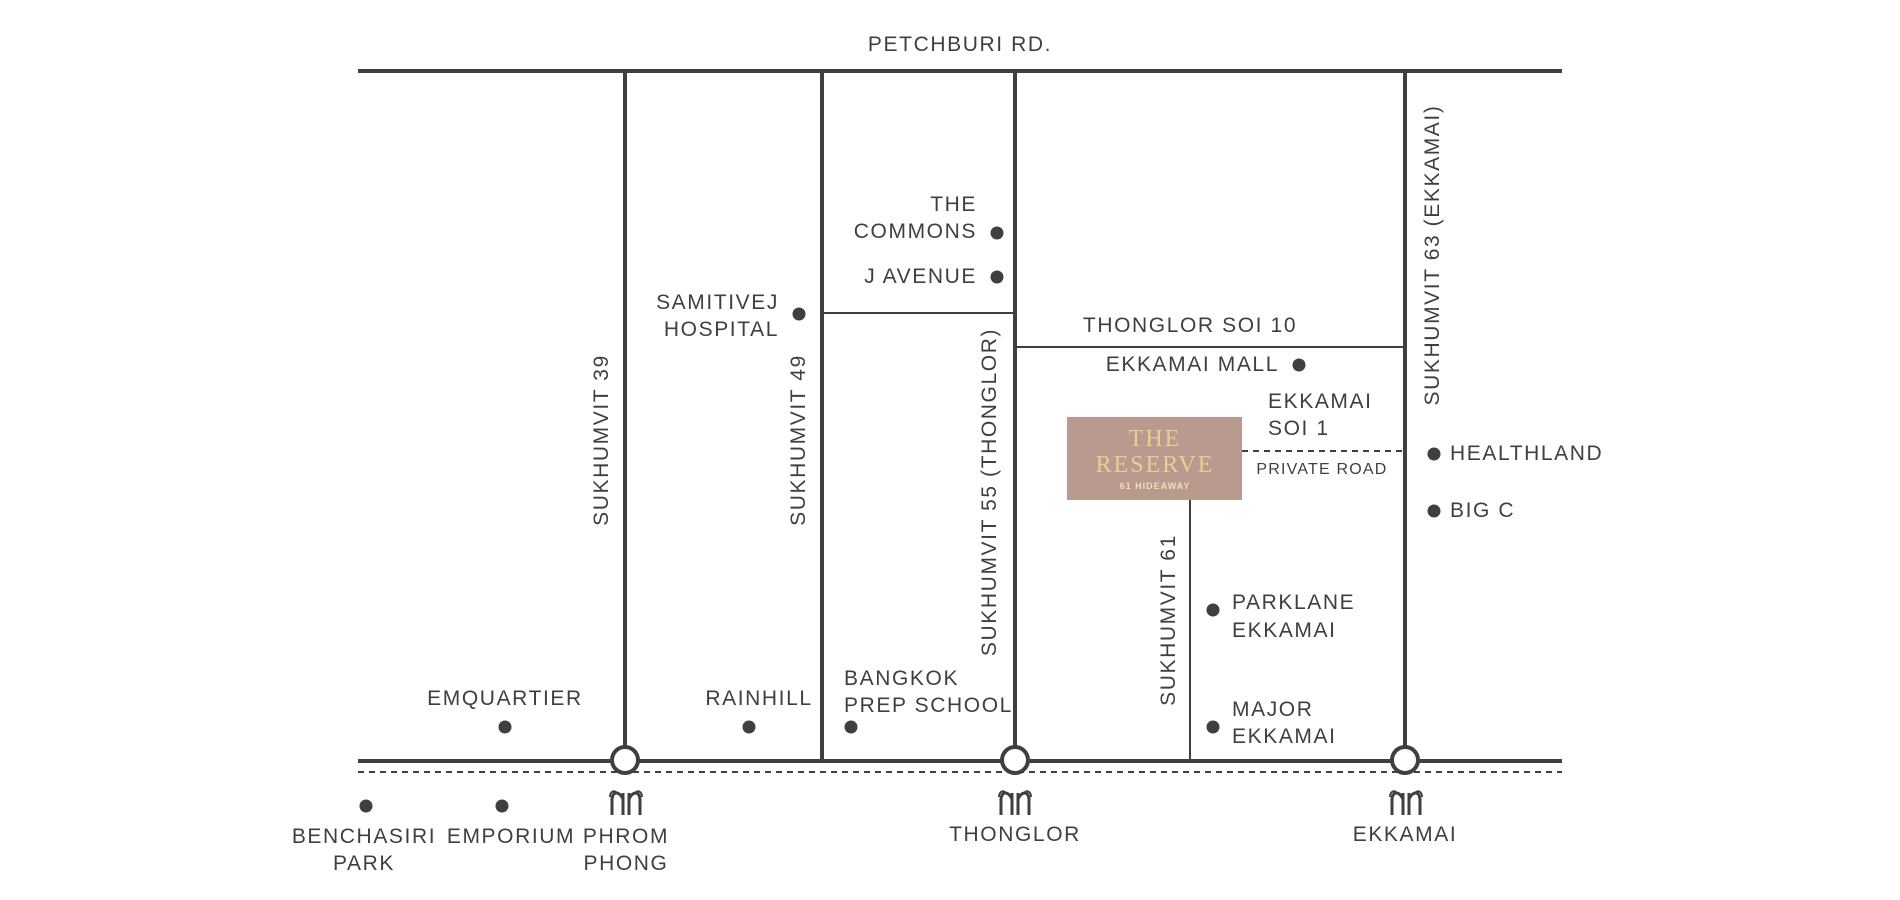  What do you see at coordinates (997, 277) in the screenshot?
I see `j-avenue-dot` at bounding box center [997, 277].